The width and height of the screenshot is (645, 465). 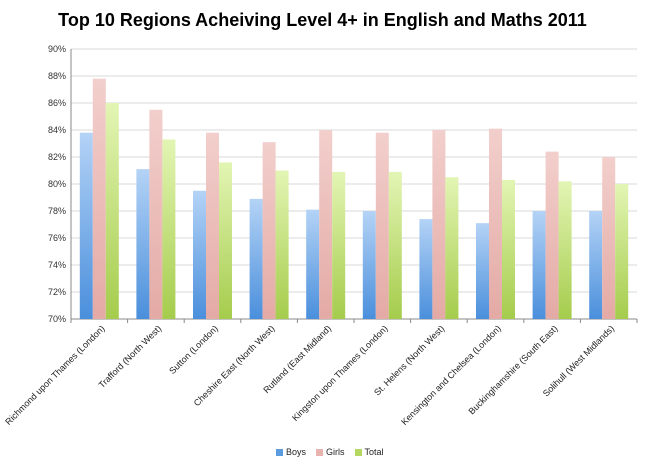 What do you see at coordinates (57, 184) in the screenshot?
I see `y-tick-label: 80%` at bounding box center [57, 184].